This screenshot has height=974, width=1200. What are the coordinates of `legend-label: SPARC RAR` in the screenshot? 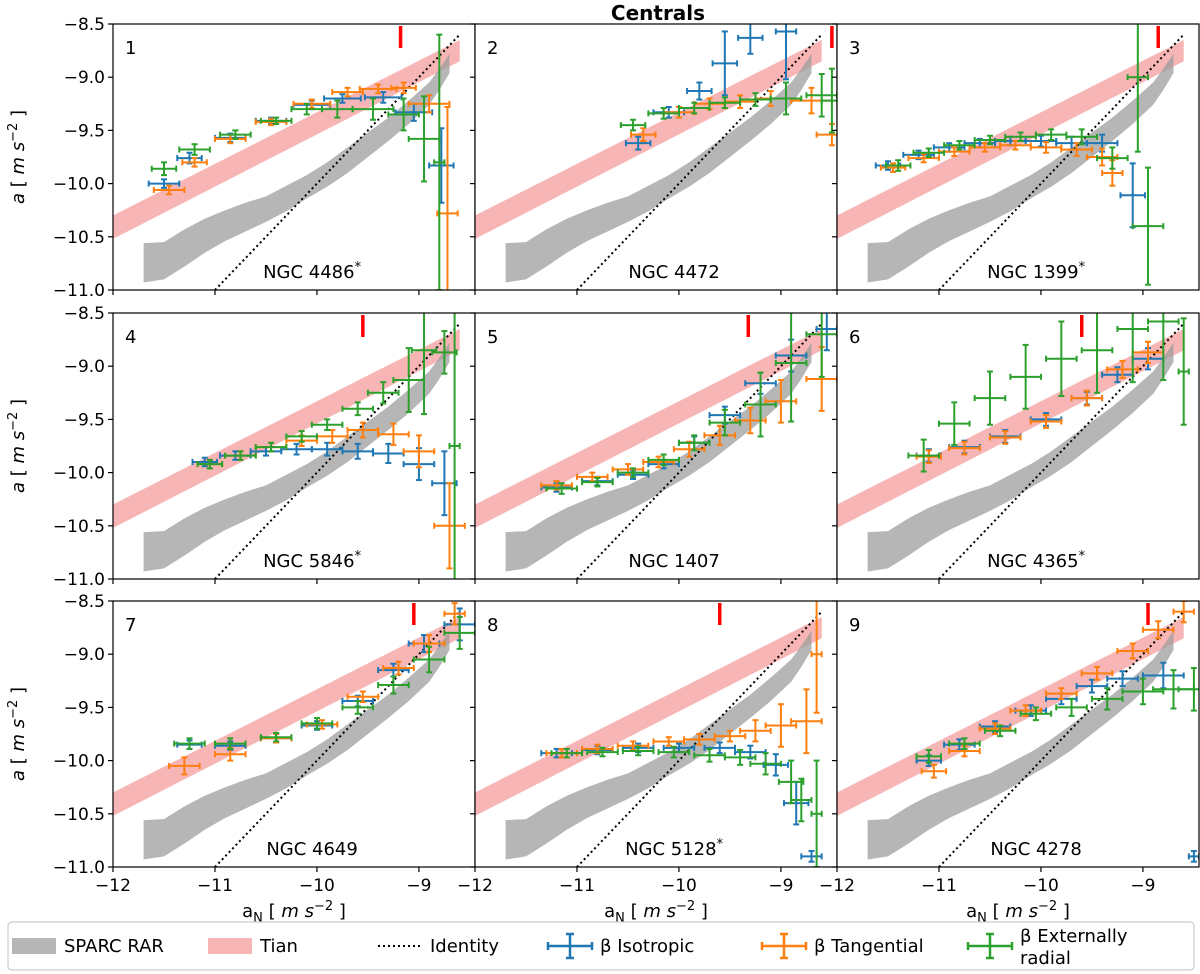 It's located at (114, 946).